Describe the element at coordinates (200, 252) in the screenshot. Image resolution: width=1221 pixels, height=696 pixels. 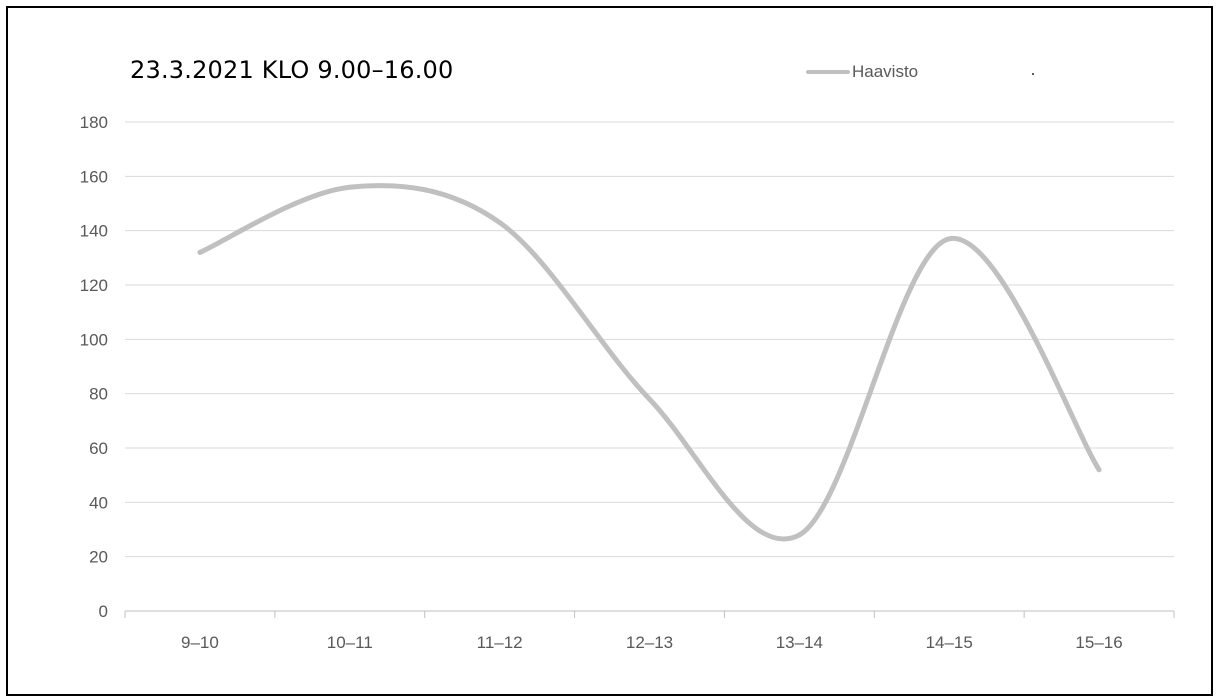
I see `data-point-9–10` at that location.